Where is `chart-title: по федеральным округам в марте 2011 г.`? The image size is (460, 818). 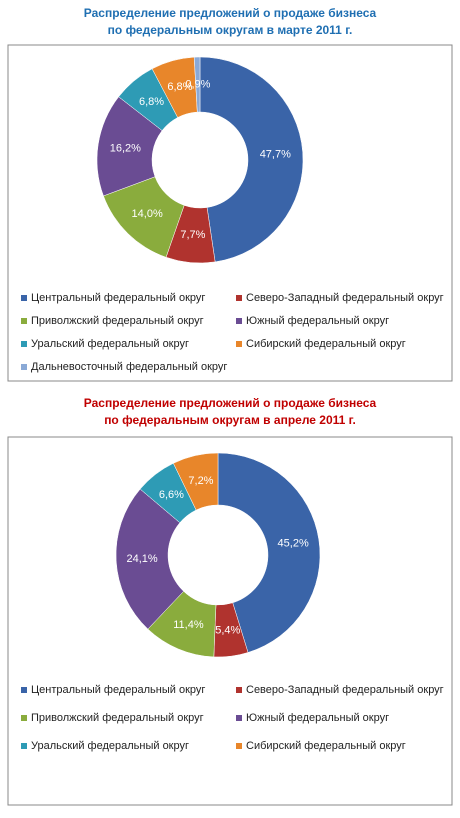 chart-title: по федеральным округам в марте 2011 г. is located at coordinates (230, 30).